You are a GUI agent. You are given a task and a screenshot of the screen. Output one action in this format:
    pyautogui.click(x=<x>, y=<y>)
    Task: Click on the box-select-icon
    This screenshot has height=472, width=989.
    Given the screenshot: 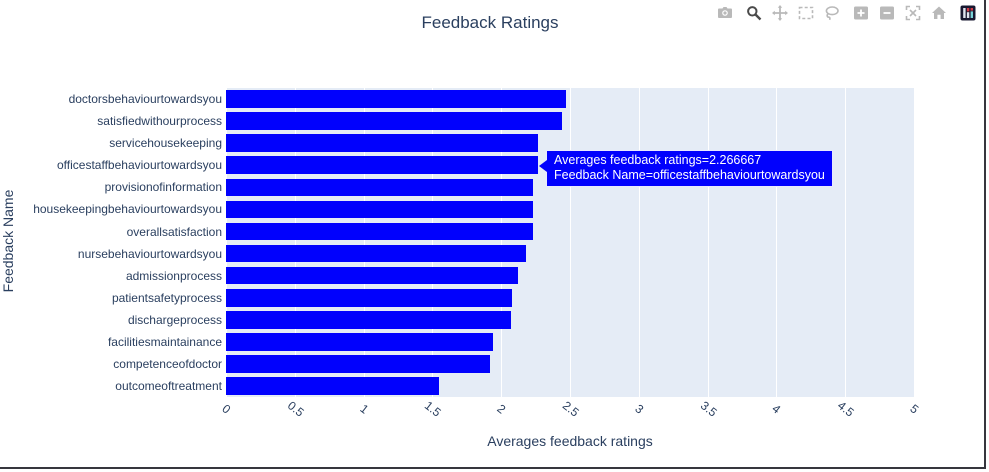 What is the action you would take?
    pyautogui.click(x=806, y=13)
    